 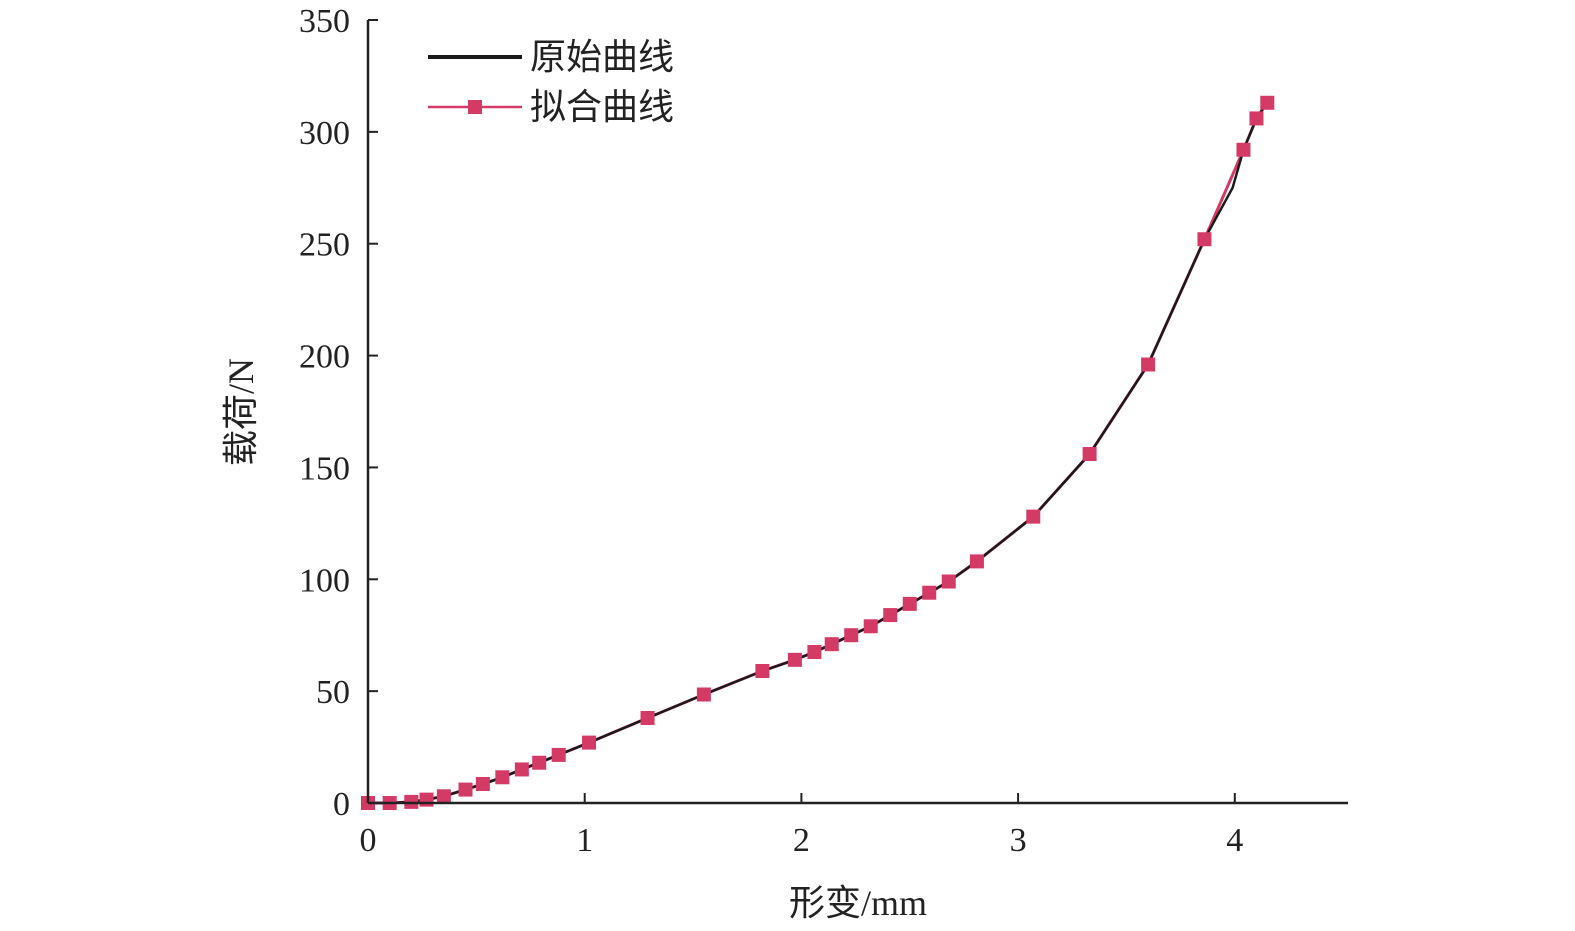 What do you see at coordinates (324, 245) in the screenshot?
I see `y-tick-label: 250` at bounding box center [324, 245].